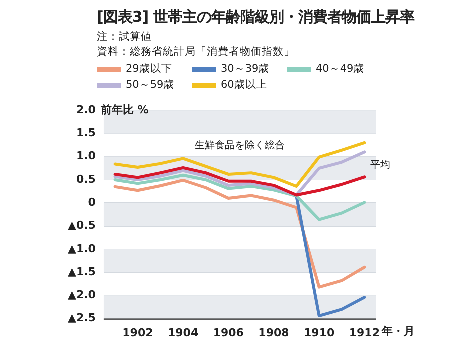 This screenshot has height=348, width=476. What do you see at coordinates (149, 69) in the screenshot?
I see `legend-label: 29歳以下` at bounding box center [149, 69].